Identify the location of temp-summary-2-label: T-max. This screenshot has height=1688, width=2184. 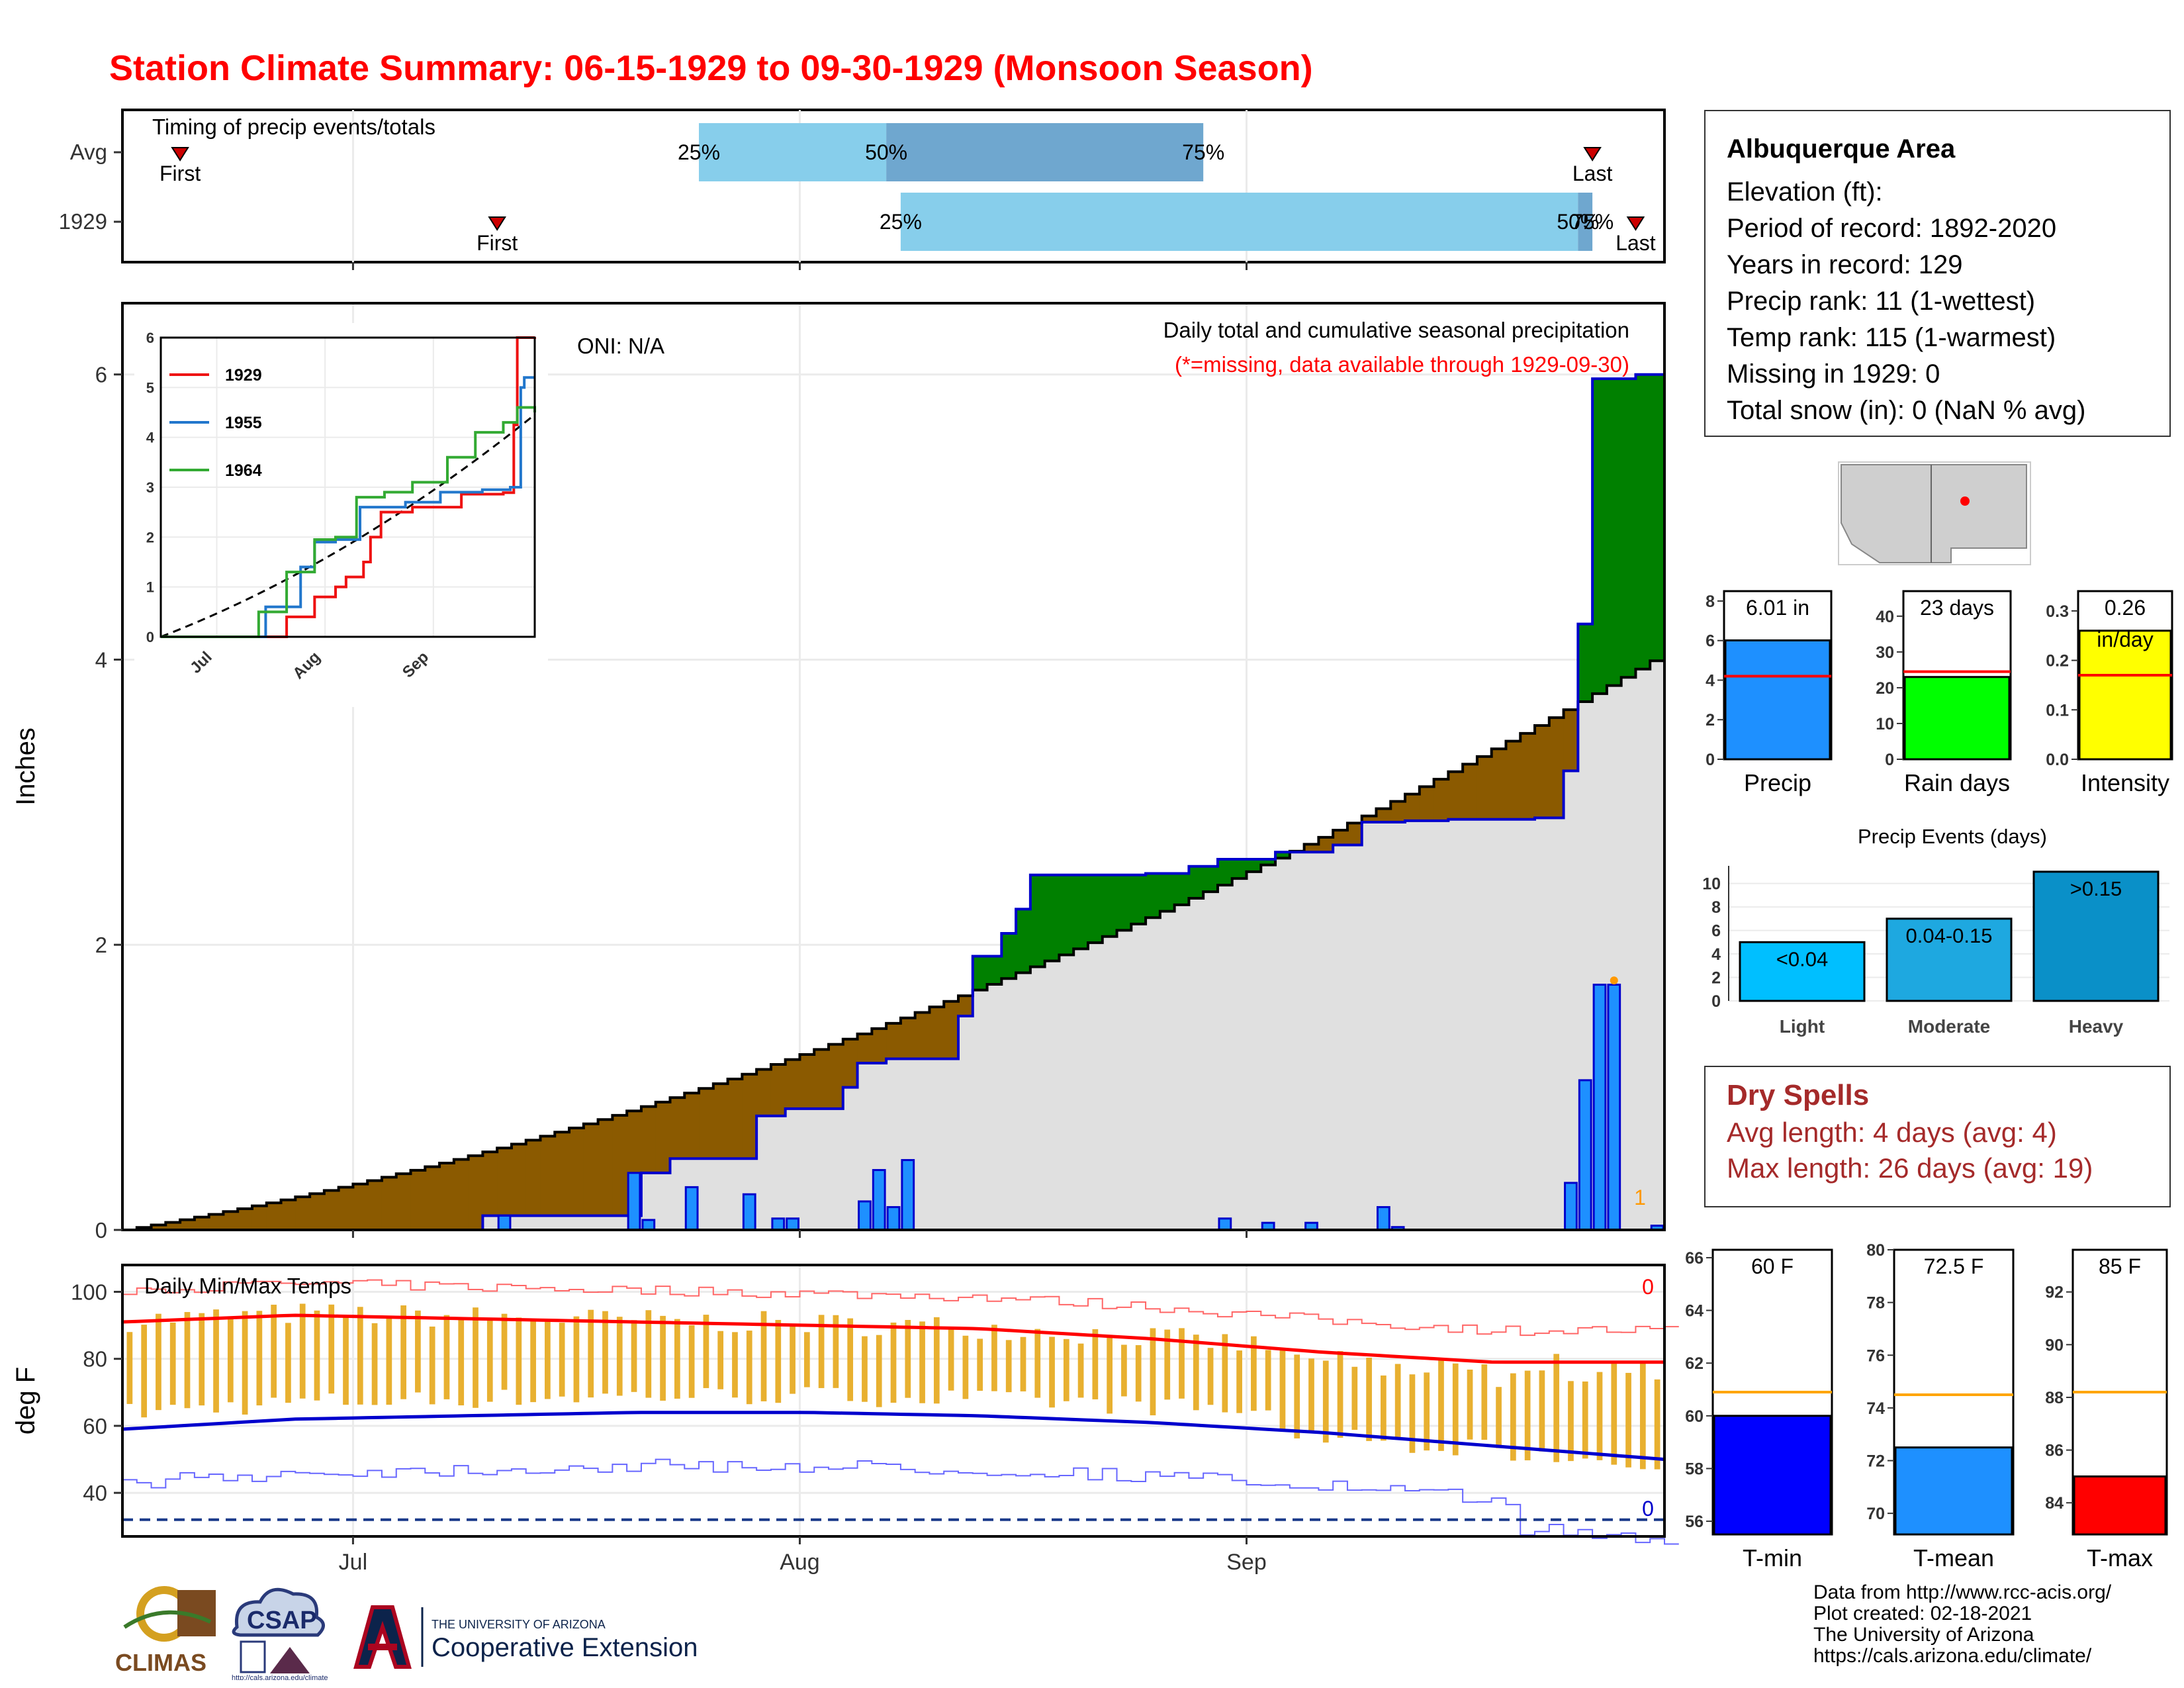
(2120, 1557).